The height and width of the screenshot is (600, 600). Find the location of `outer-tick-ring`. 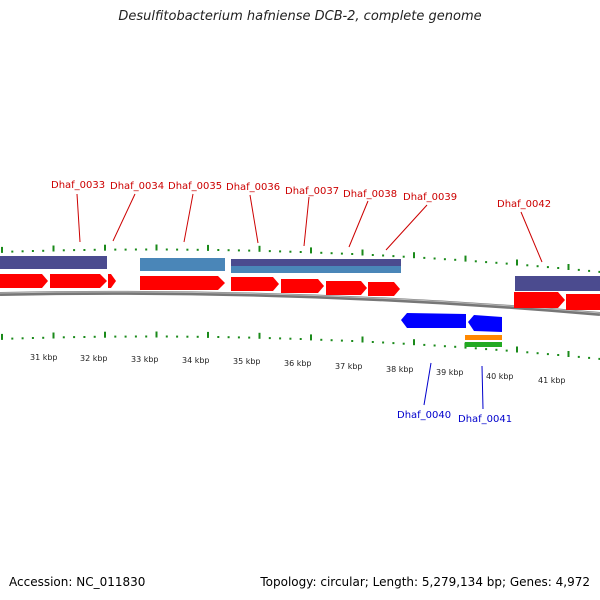

outer-tick-ring is located at coordinates (300, 258).